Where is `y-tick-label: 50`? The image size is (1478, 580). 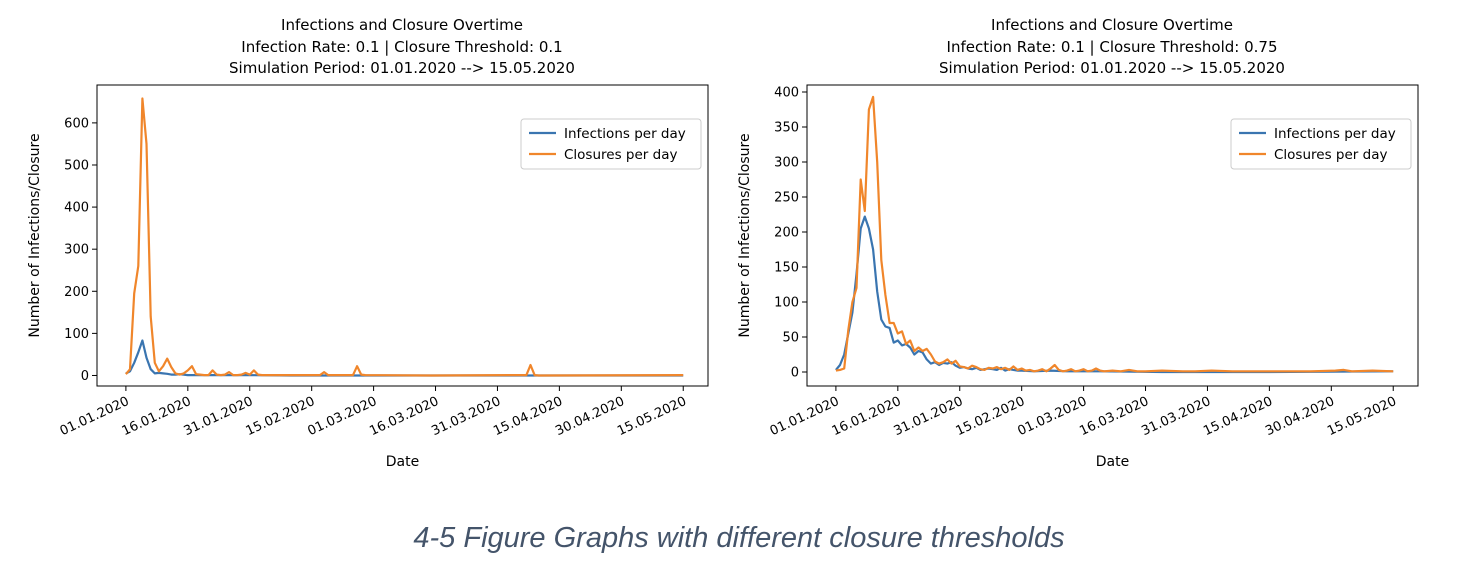
y-tick-label: 50 is located at coordinates (790, 338).